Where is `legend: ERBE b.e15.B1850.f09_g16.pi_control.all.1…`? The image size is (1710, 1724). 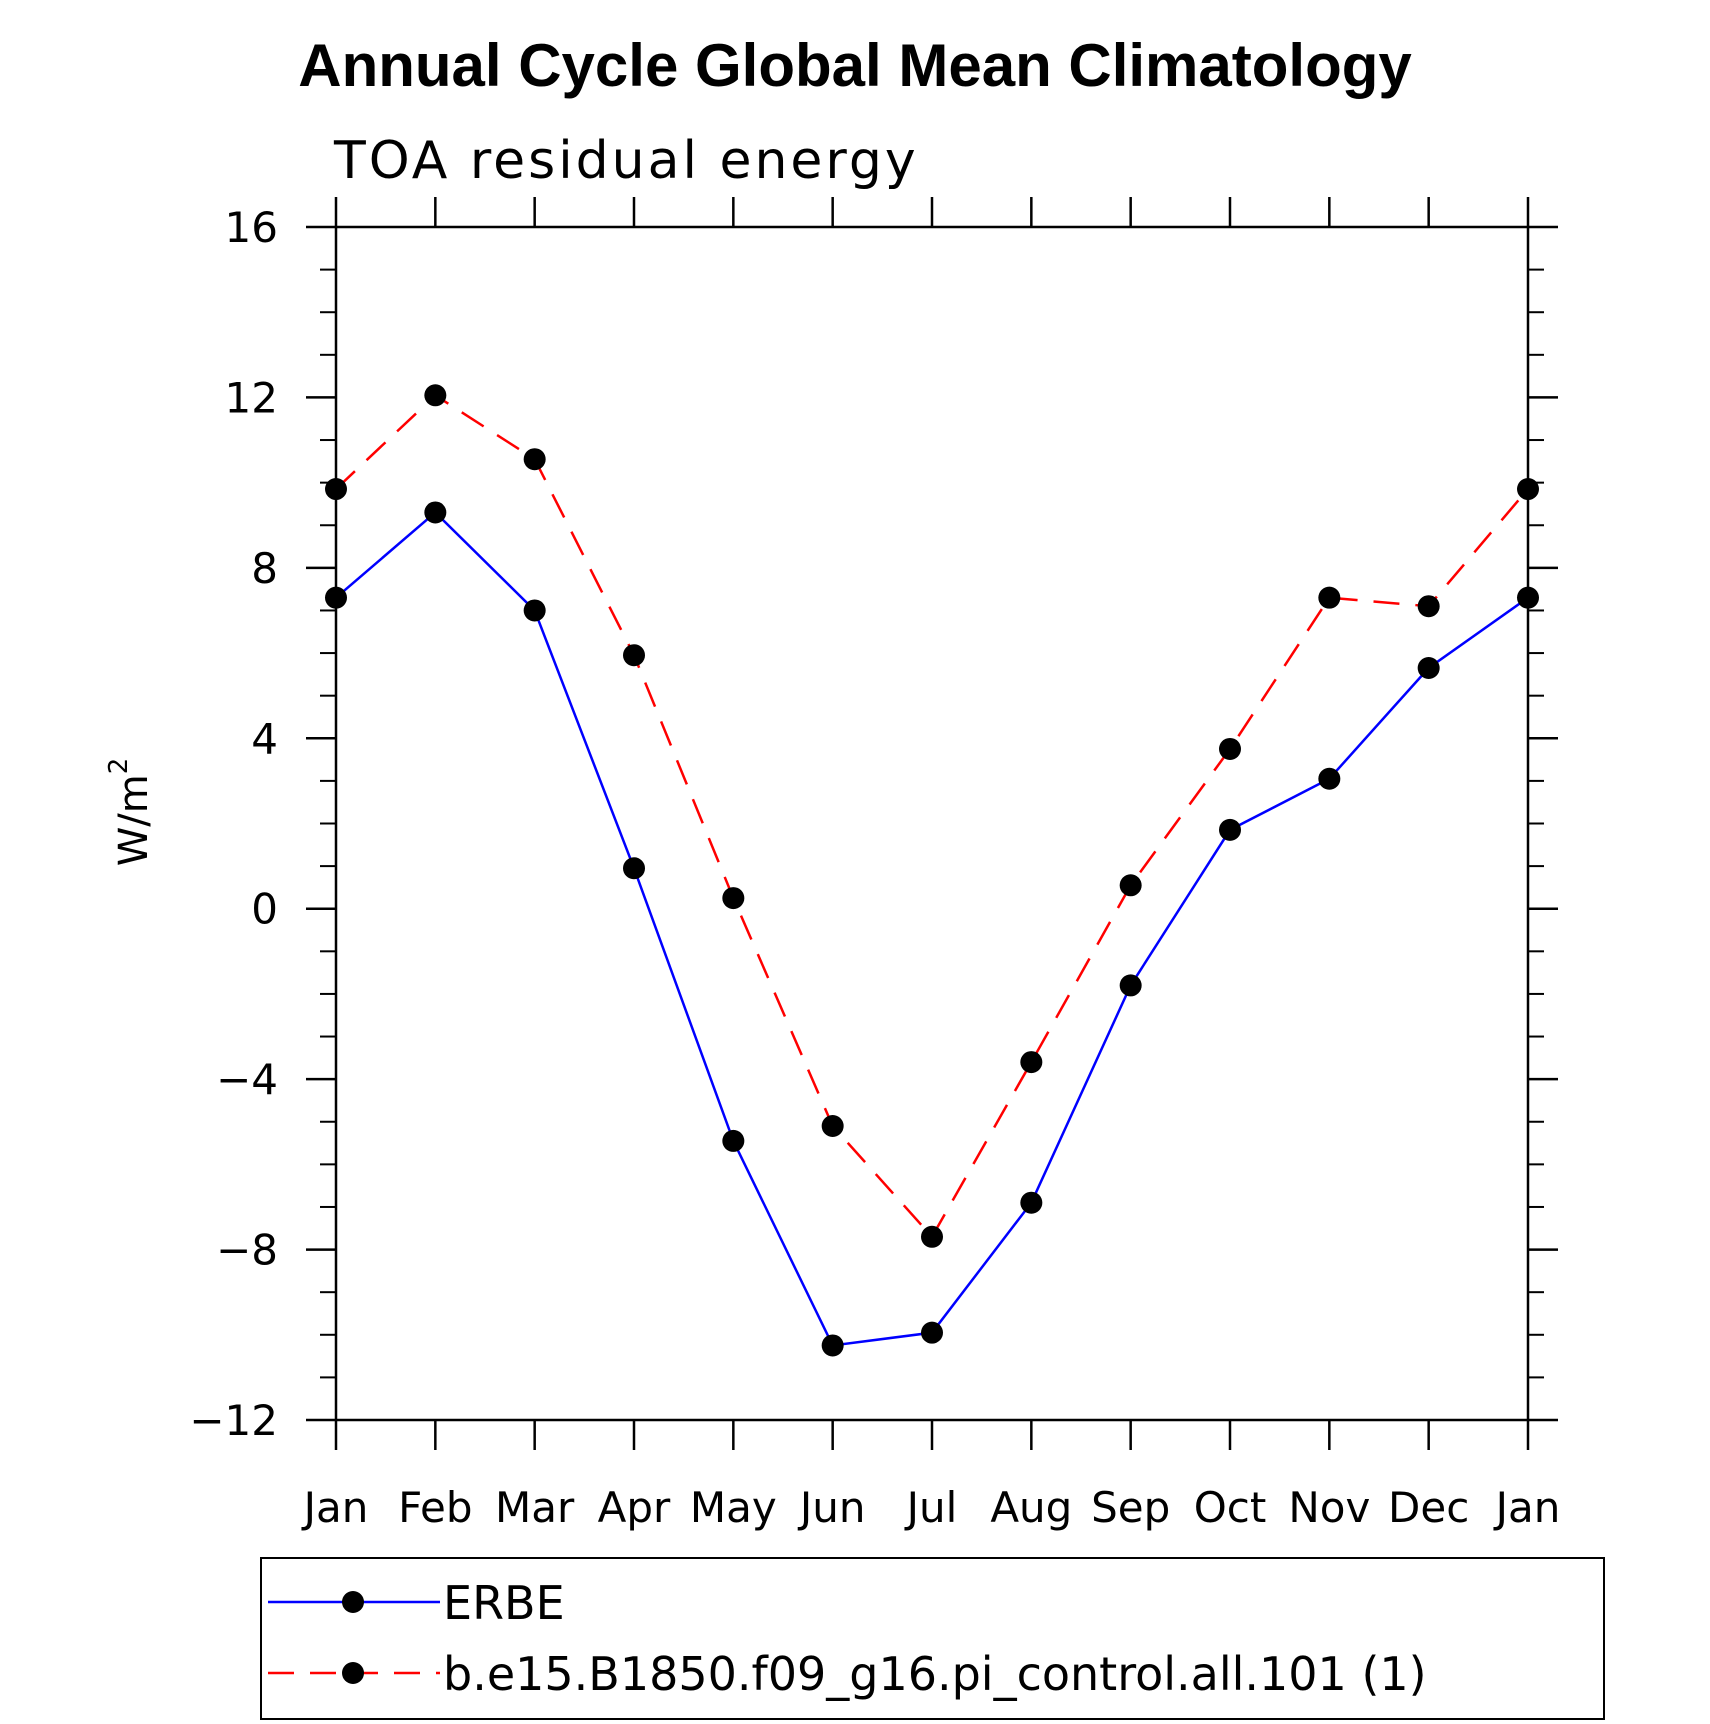 legend: ERBE b.e15.B1850.f09_g16.pi_control.all.1… is located at coordinates (932, 1638).